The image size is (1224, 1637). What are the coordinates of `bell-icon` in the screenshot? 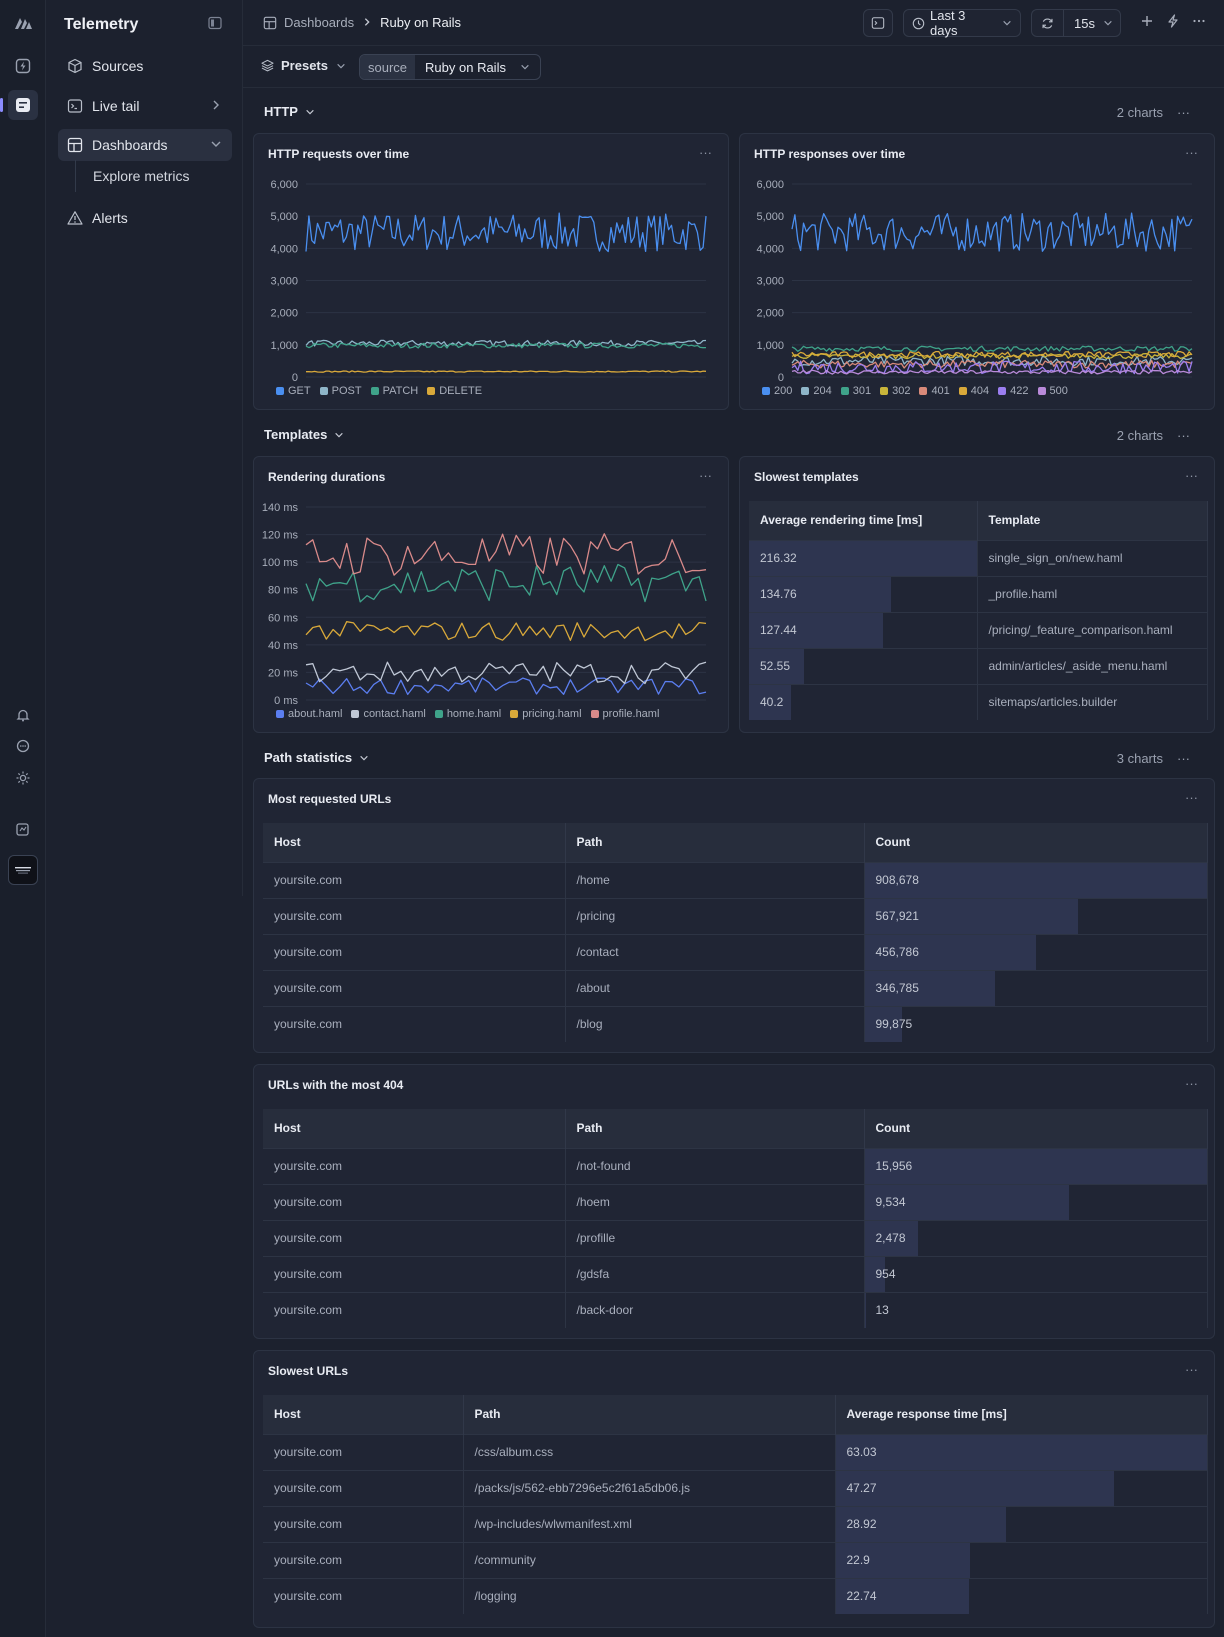 It's located at (23, 715).